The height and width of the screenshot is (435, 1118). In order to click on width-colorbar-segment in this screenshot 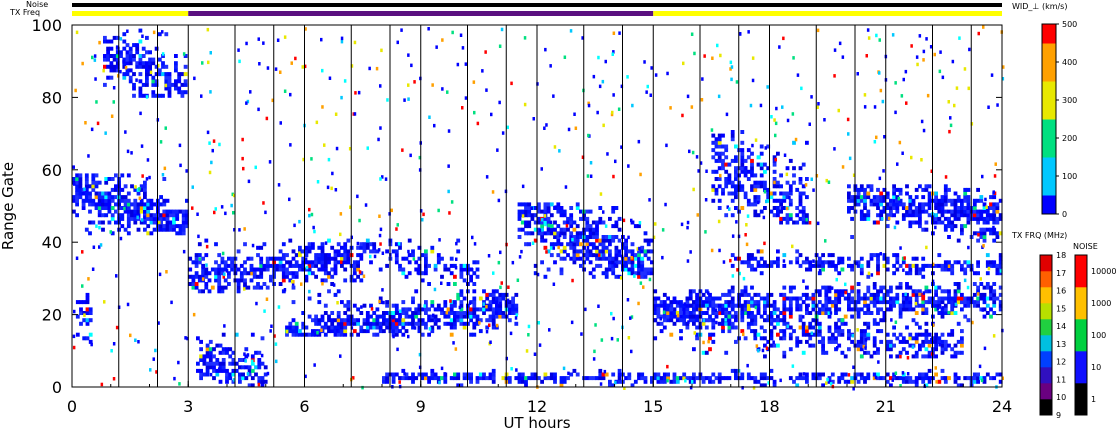, I will do `click(1049, 206)`.